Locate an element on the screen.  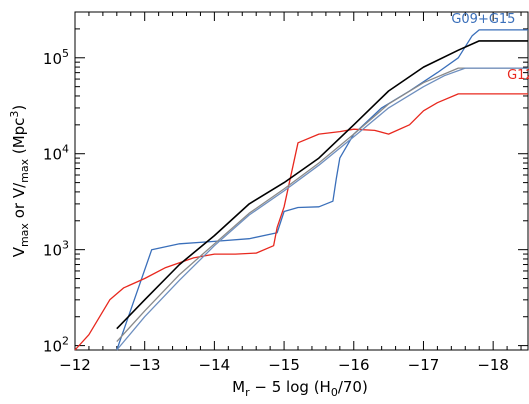
series-annotation: G09+G15 is located at coordinates (483, 19).